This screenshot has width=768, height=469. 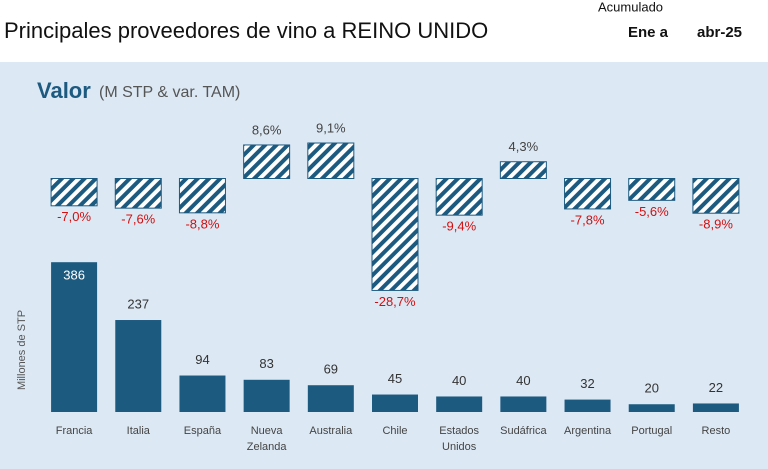 I want to click on x-tick-label: Italia, so click(x=139, y=431).